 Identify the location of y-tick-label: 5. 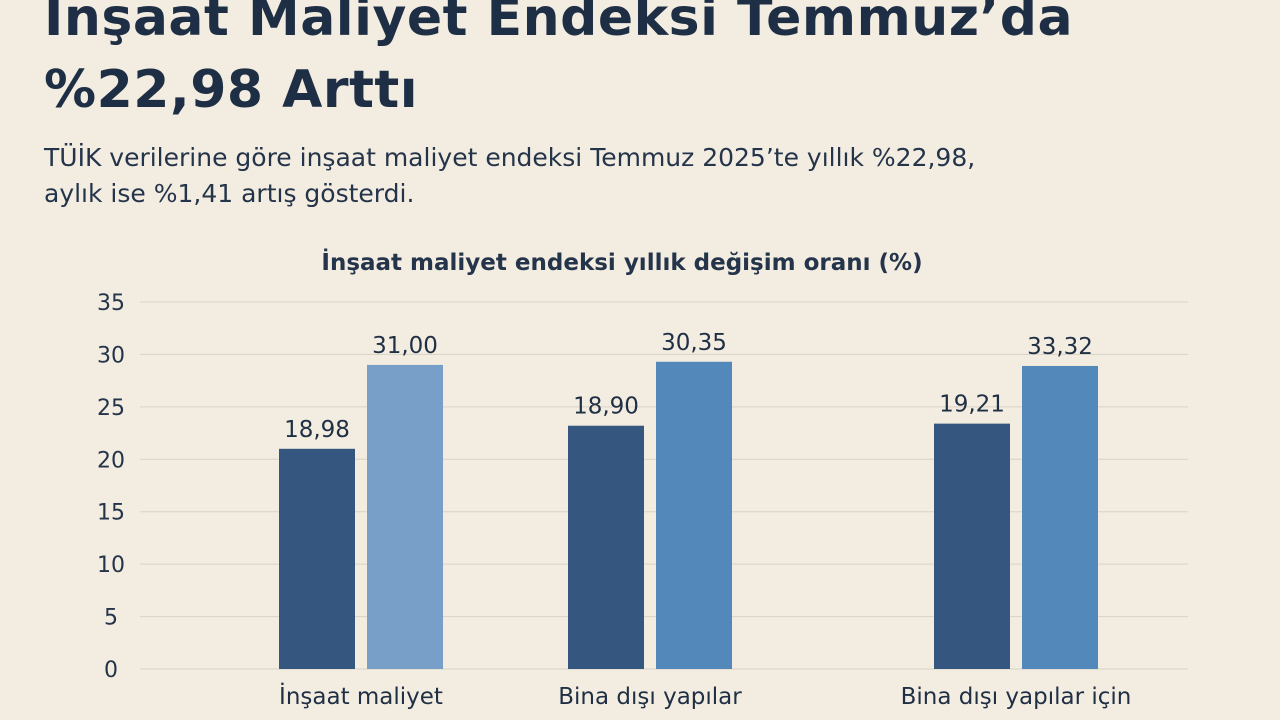
(111, 618).